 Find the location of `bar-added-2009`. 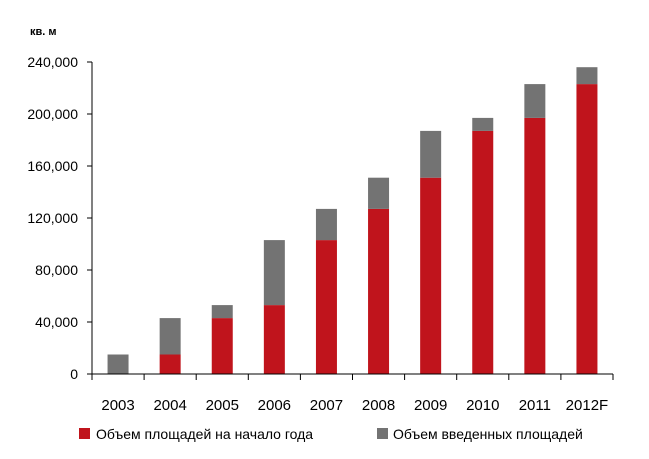

bar-added-2009 is located at coordinates (431, 154).